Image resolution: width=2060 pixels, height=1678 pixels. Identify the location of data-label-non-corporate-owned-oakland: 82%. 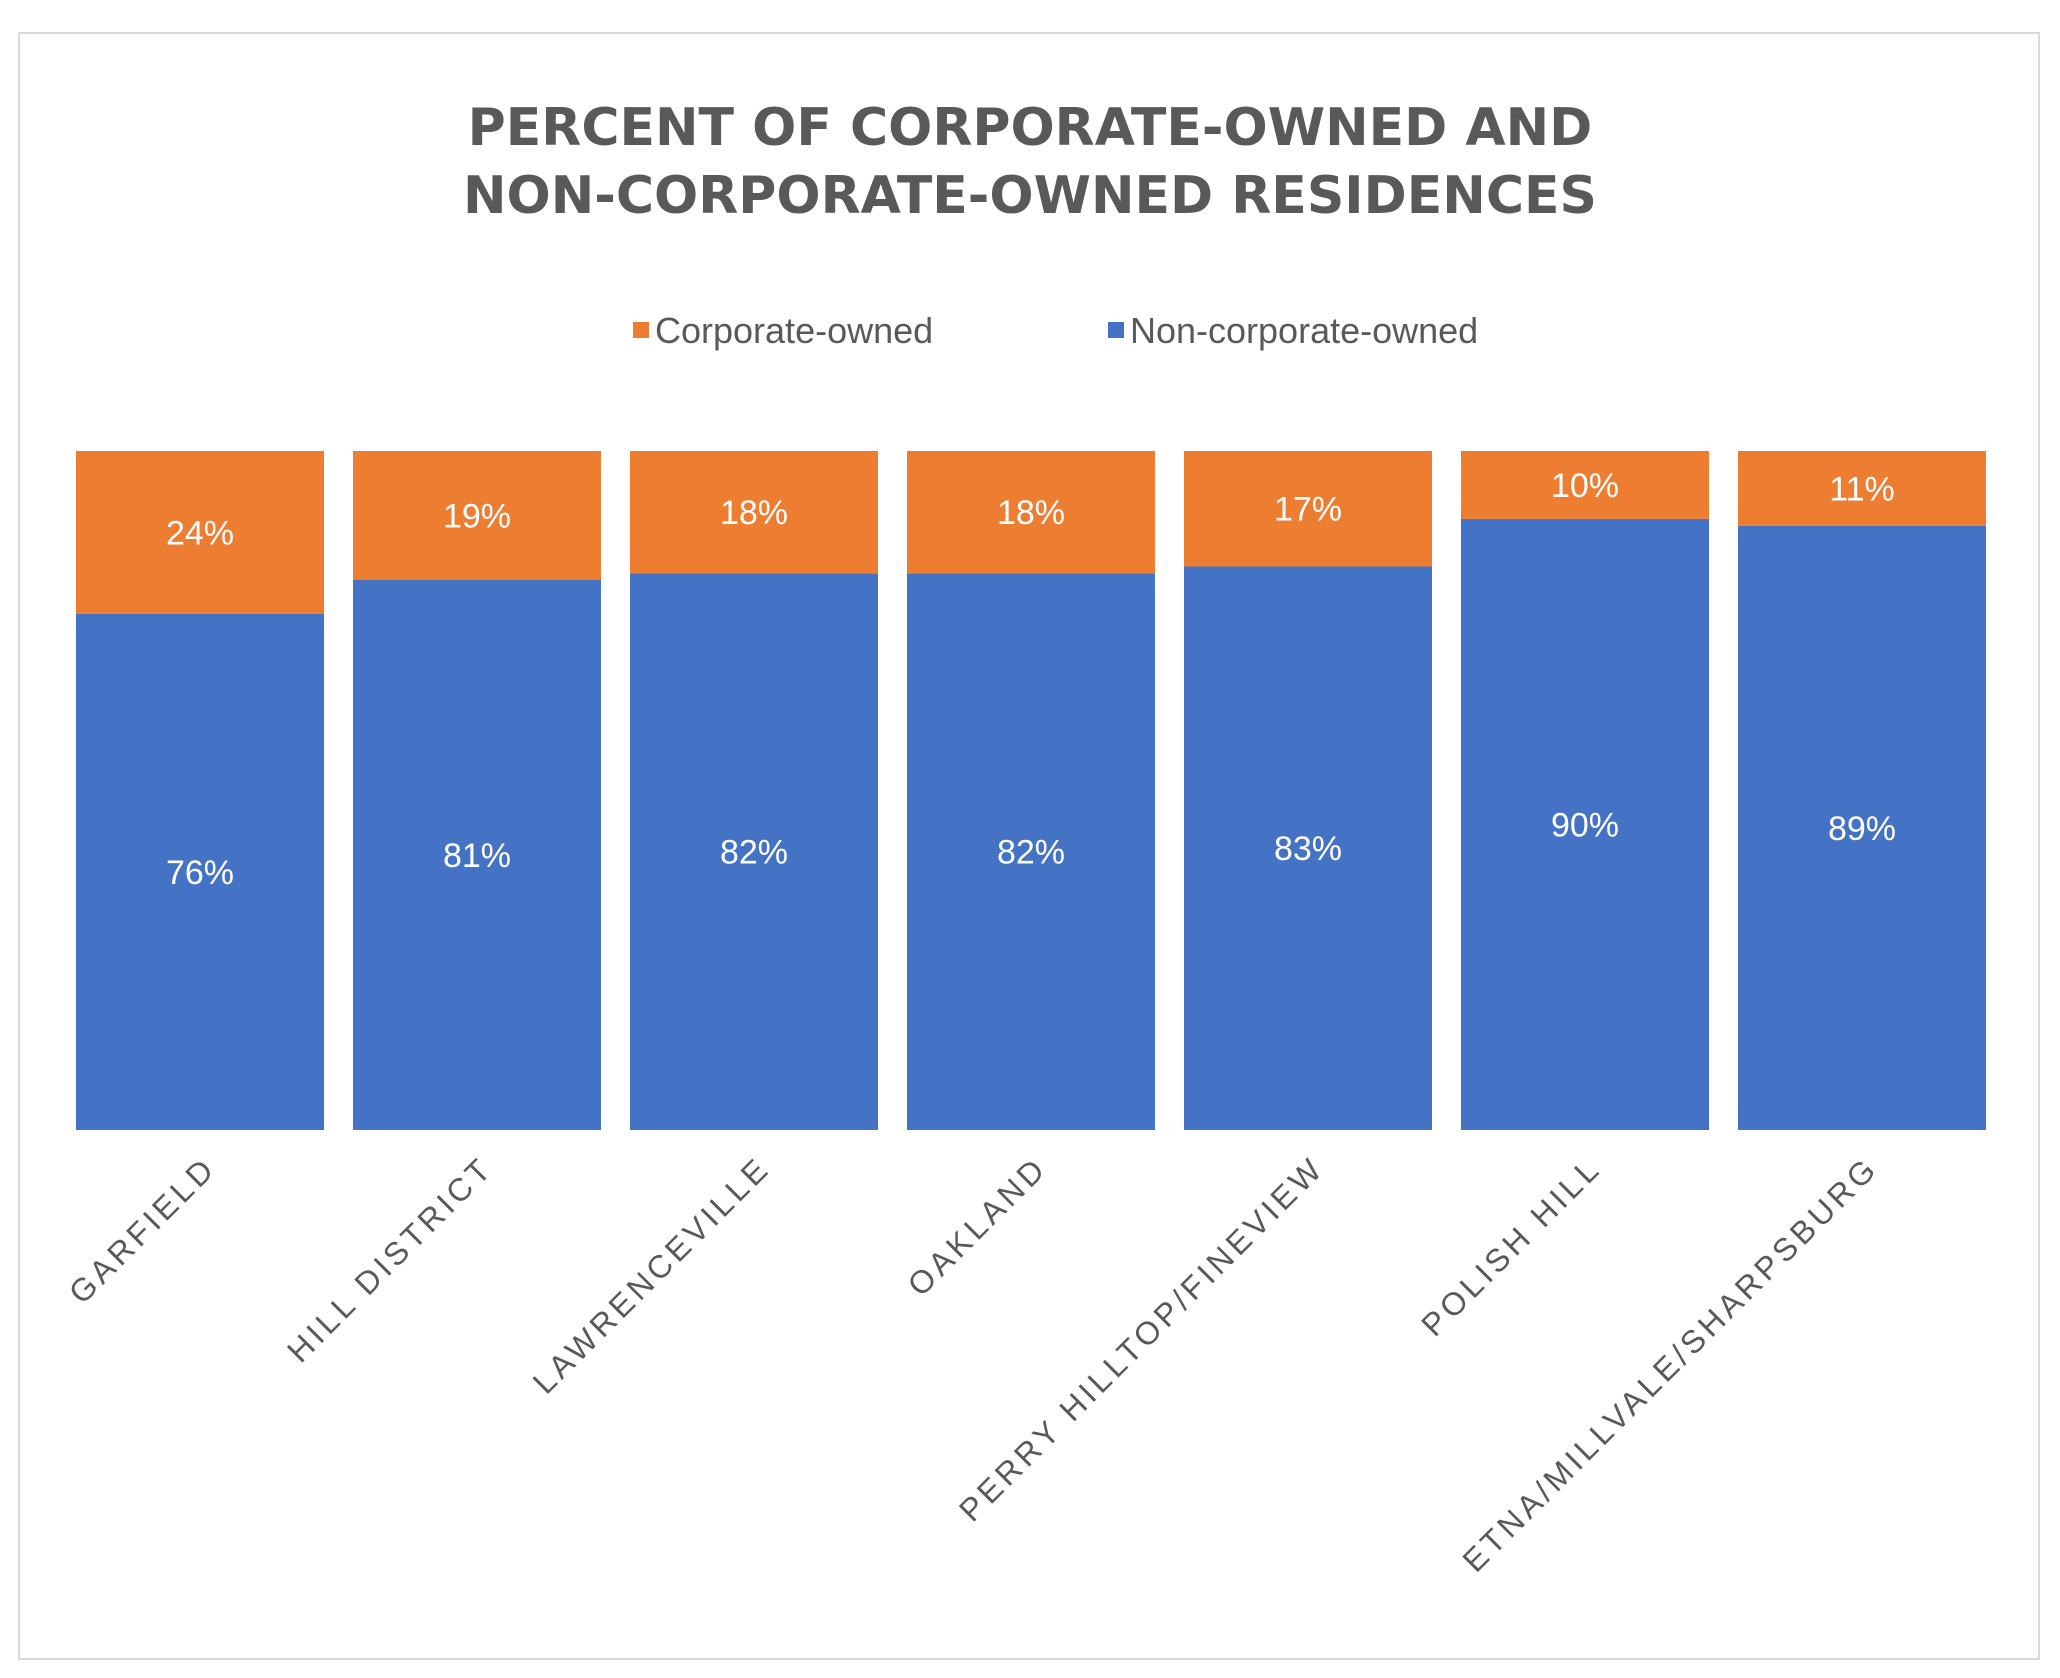
(1031, 853).